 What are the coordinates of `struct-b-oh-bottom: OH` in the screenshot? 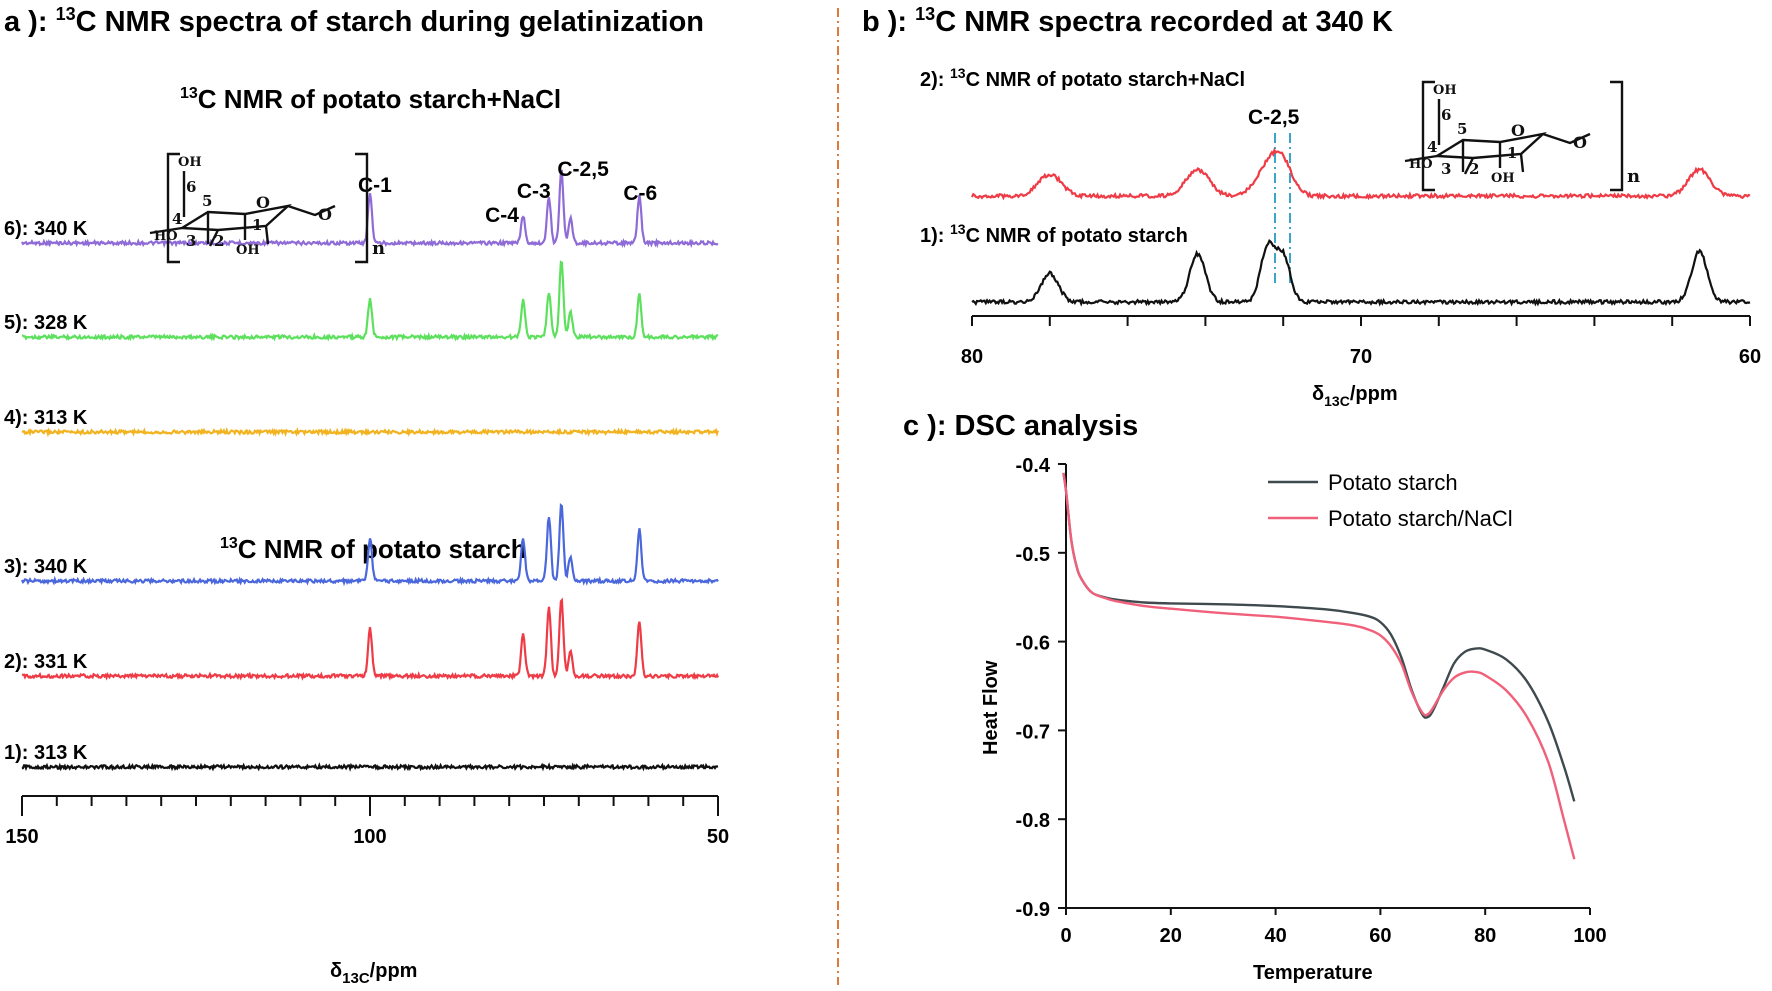 It's located at (1503, 178).